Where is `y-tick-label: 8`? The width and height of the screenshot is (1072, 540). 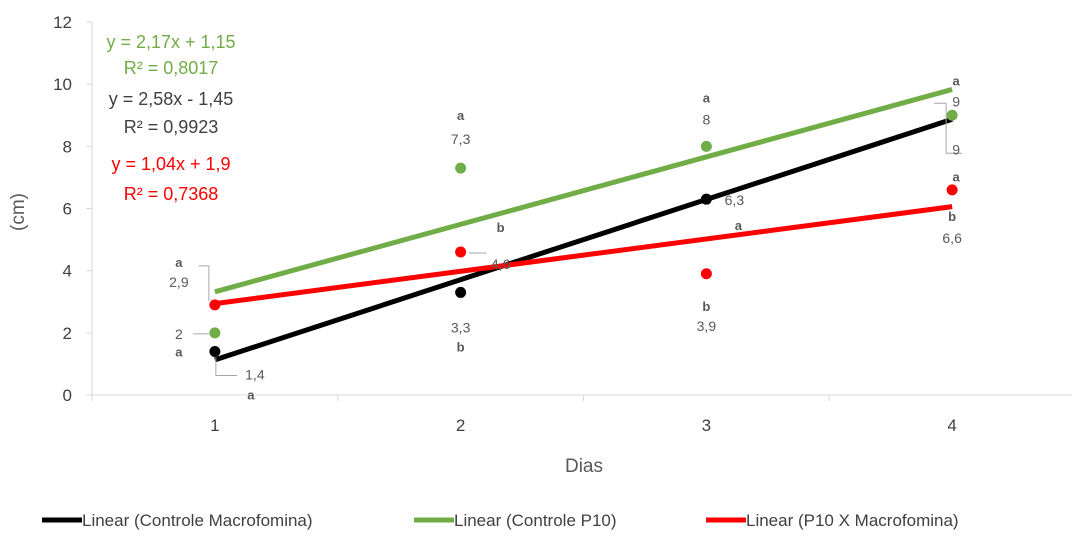 y-tick-label: 8 is located at coordinates (67, 146).